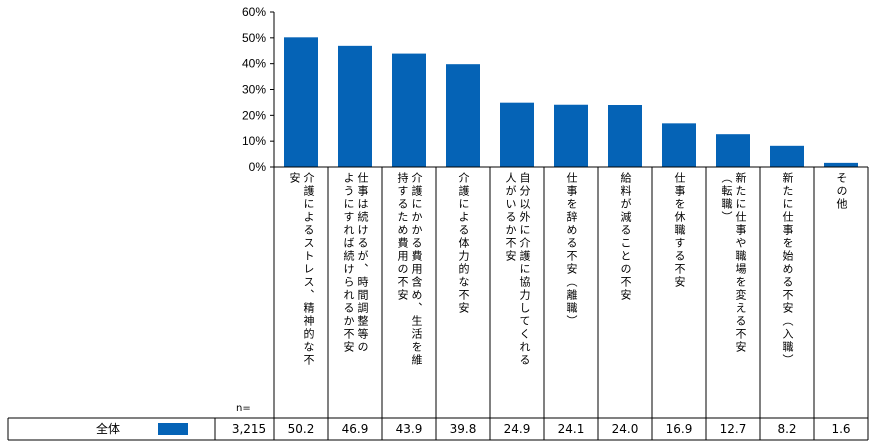 Image resolution: width=881 pixels, height=441 pixels. Describe the element at coordinates (726, 198) in the screenshot. I see `category-label-line: （転職）` at that location.